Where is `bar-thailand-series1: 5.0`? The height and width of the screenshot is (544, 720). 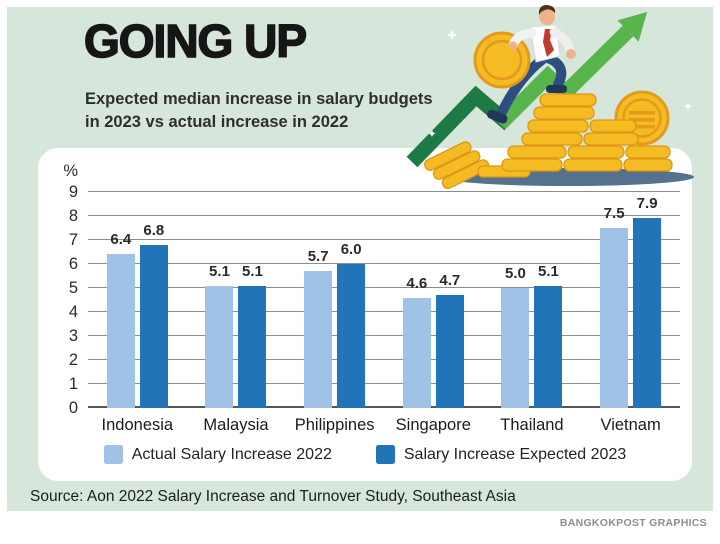 bar-thailand-series1: 5.0 is located at coordinates (515, 336).